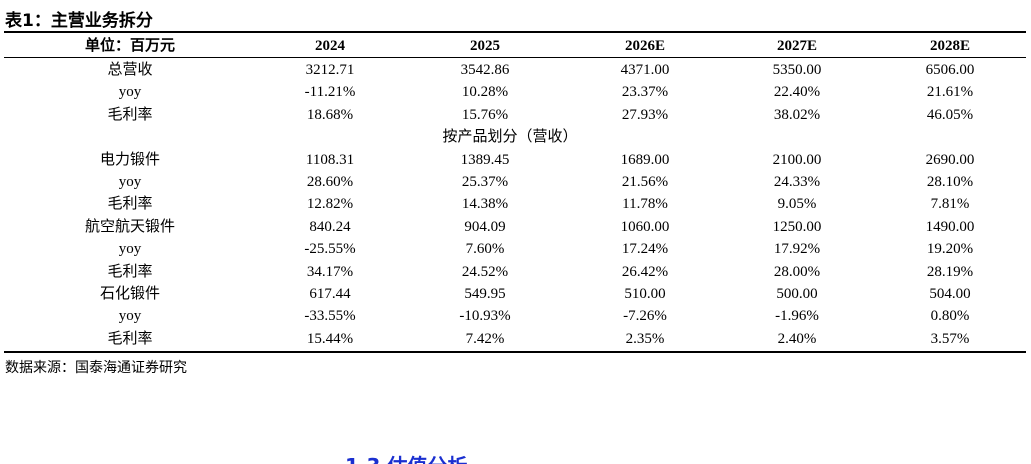 The image size is (1031, 464). What do you see at coordinates (645, 182) in the screenshot?
I see `value-cell: 21.56%` at bounding box center [645, 182].